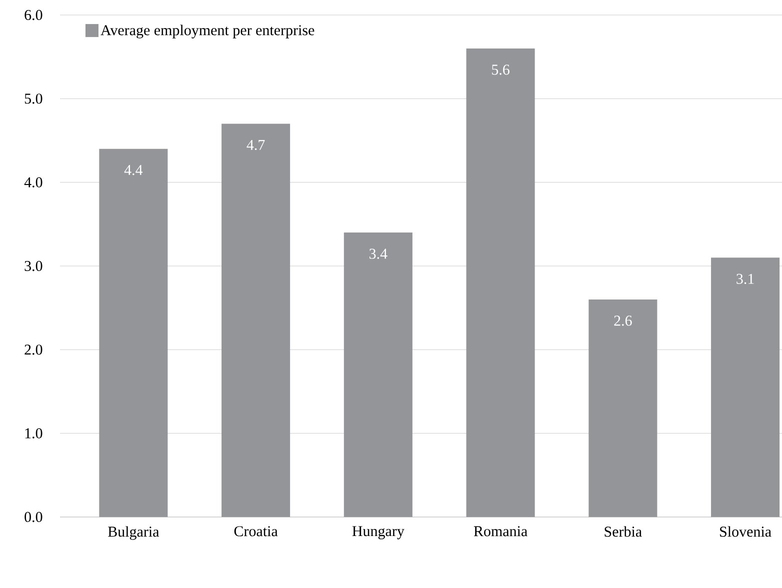  What do you see at coordinates (623, 531) in the screenshot?
I see `x-tick-label: Serbia` at bounding box center [623, 531].